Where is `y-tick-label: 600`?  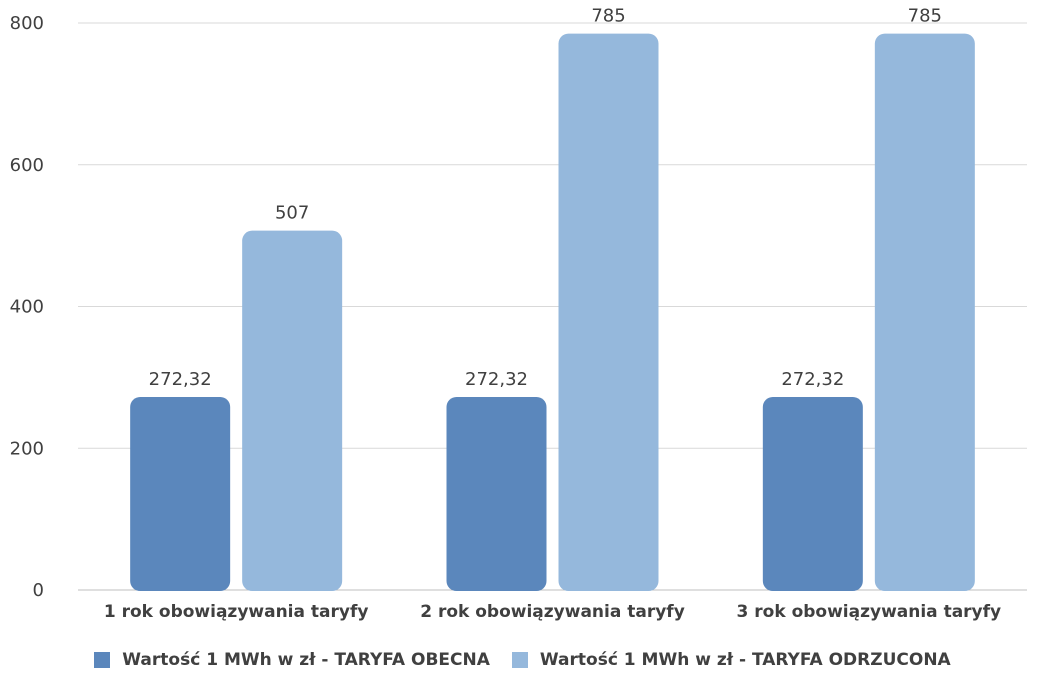
y-tick-label: 600 is located at coordinates (27, 165).